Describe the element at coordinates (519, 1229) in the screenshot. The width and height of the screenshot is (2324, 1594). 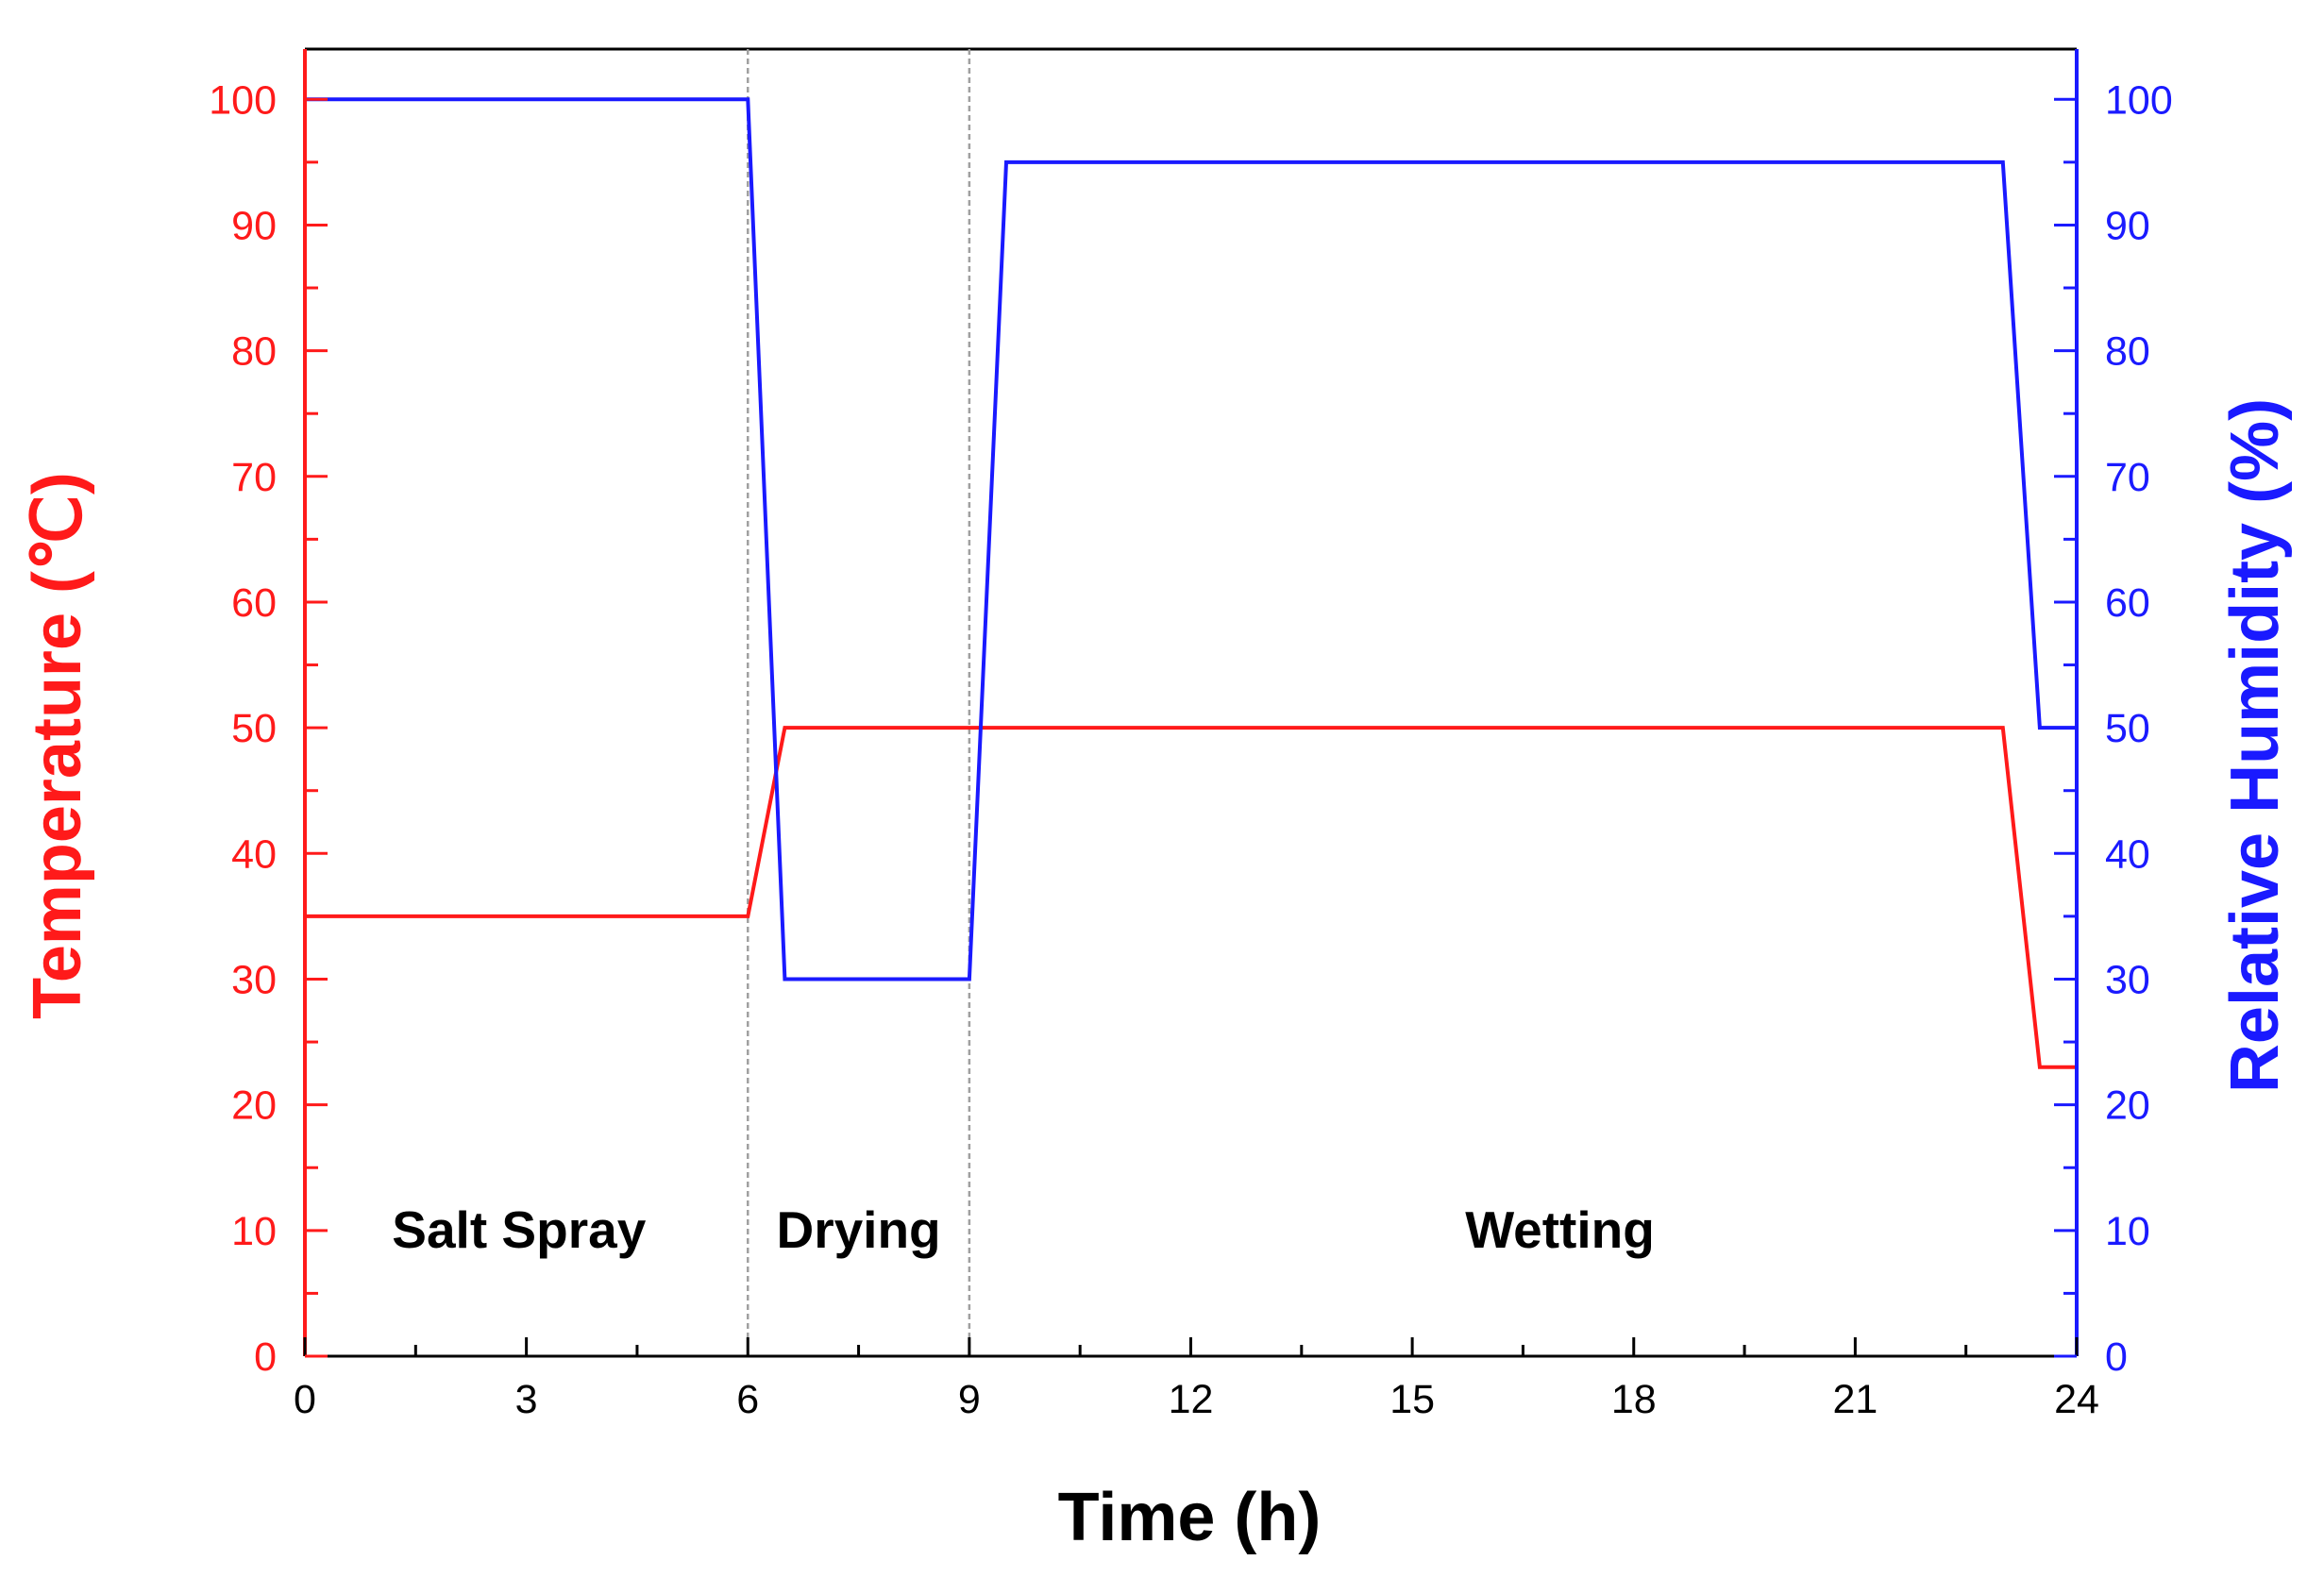
I see `phase-label-salt-spray: Salt Spray` at that location.